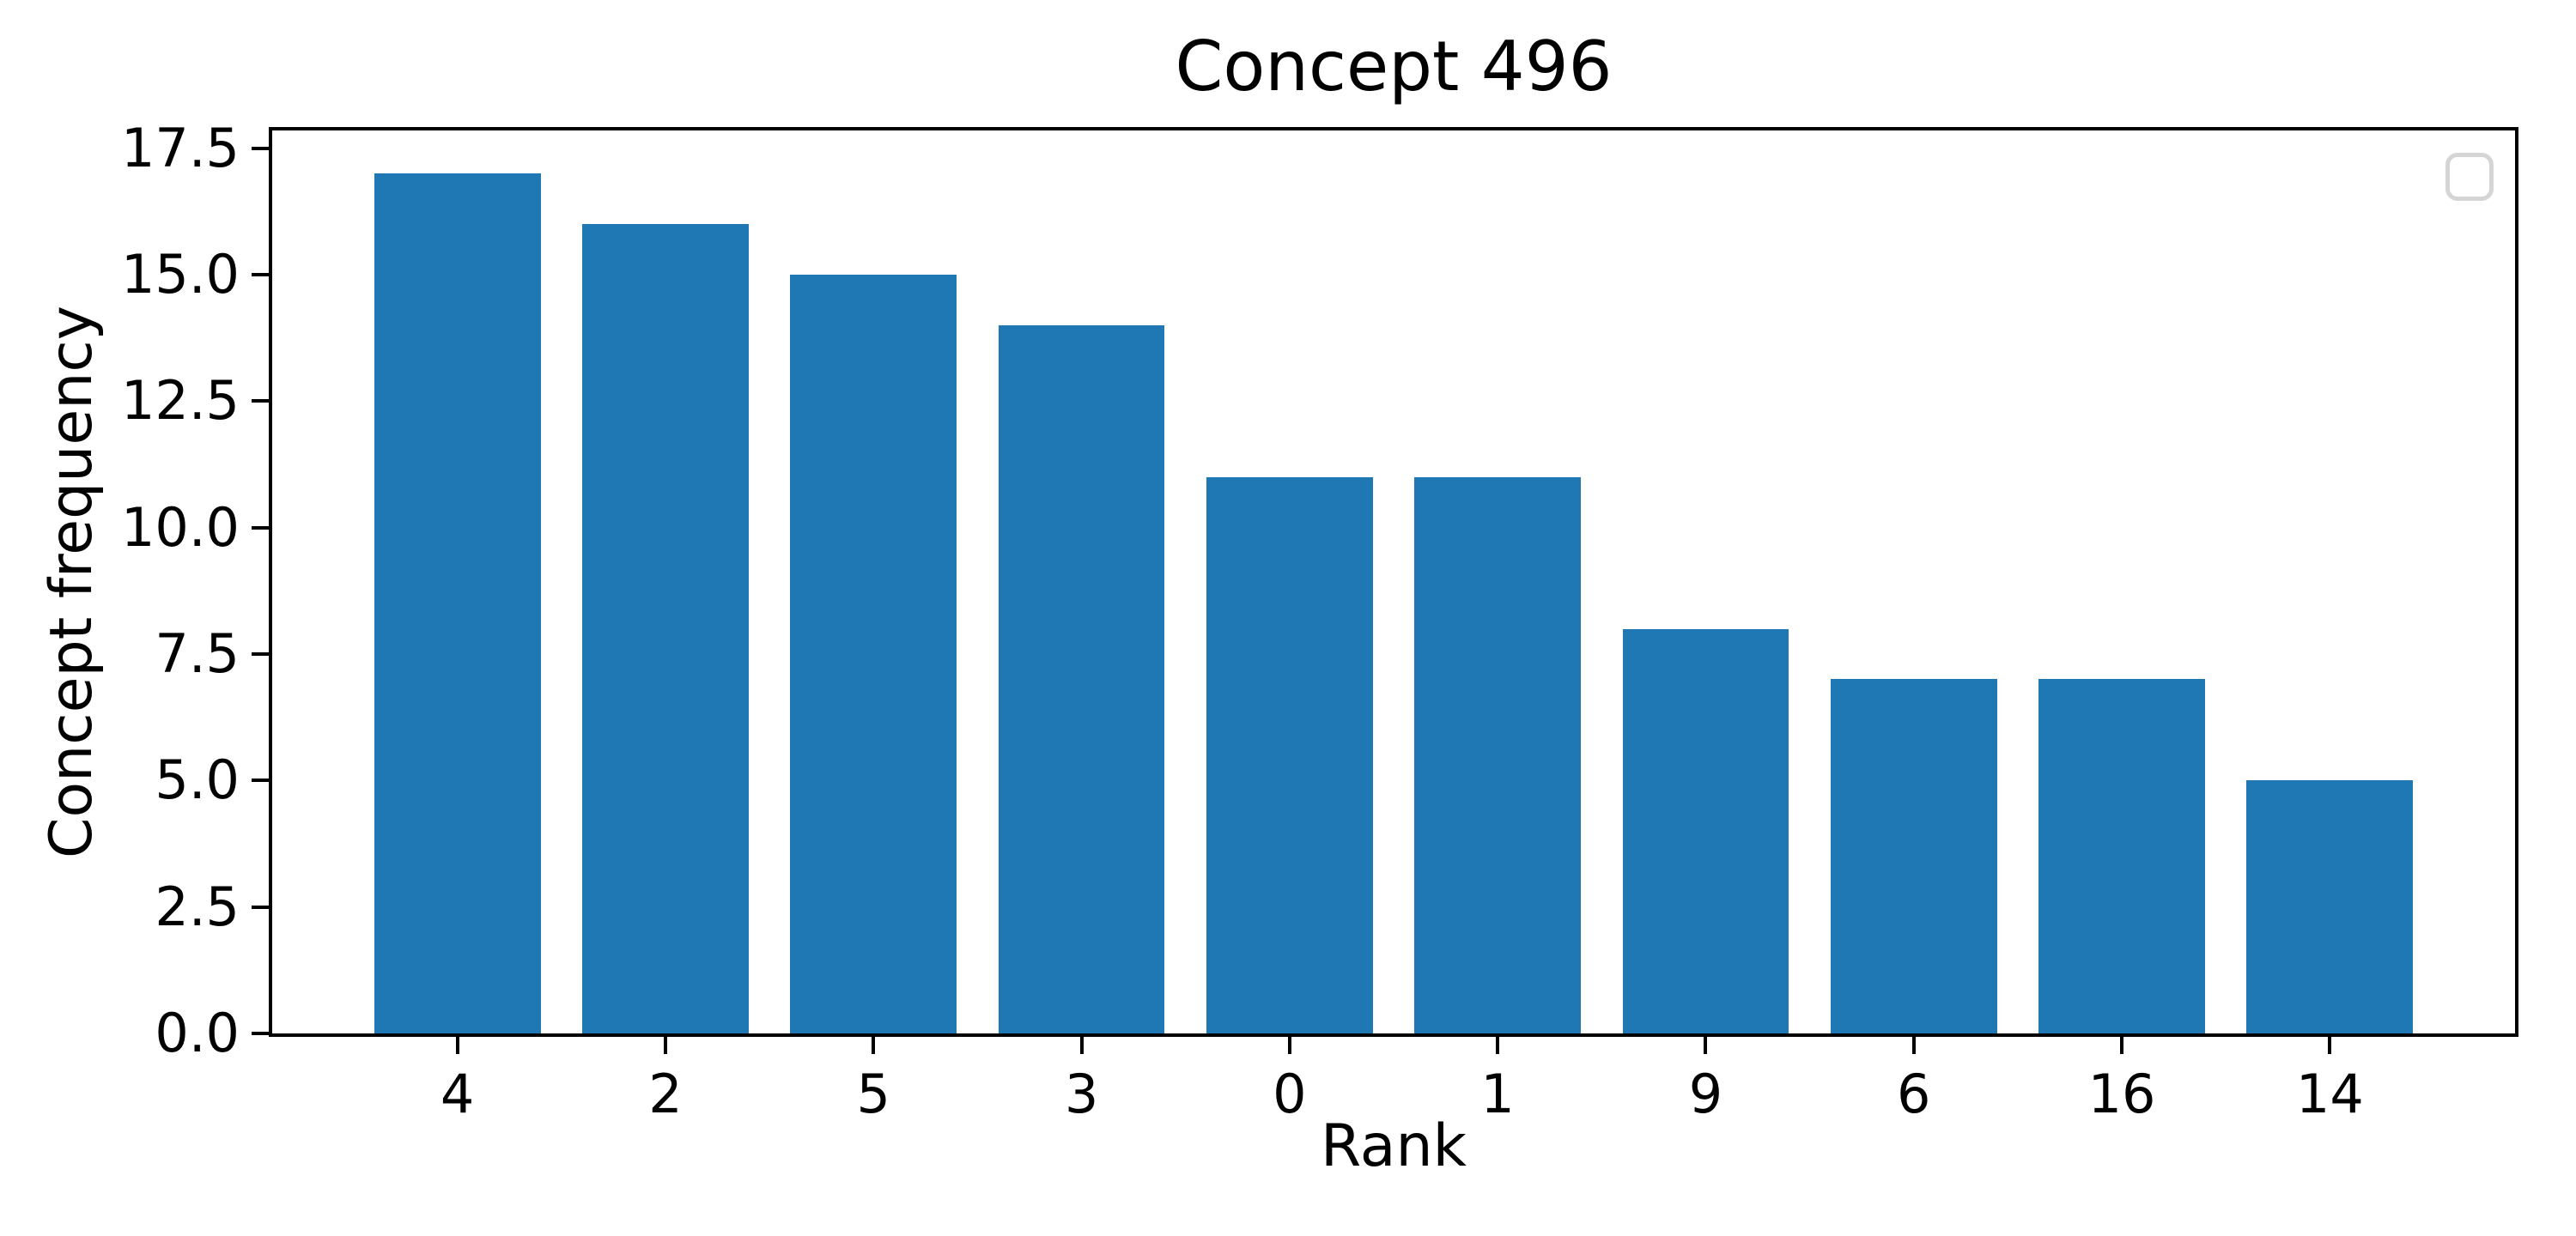  I want to click on x-axis-label: Rank, so click(1394, 1146).